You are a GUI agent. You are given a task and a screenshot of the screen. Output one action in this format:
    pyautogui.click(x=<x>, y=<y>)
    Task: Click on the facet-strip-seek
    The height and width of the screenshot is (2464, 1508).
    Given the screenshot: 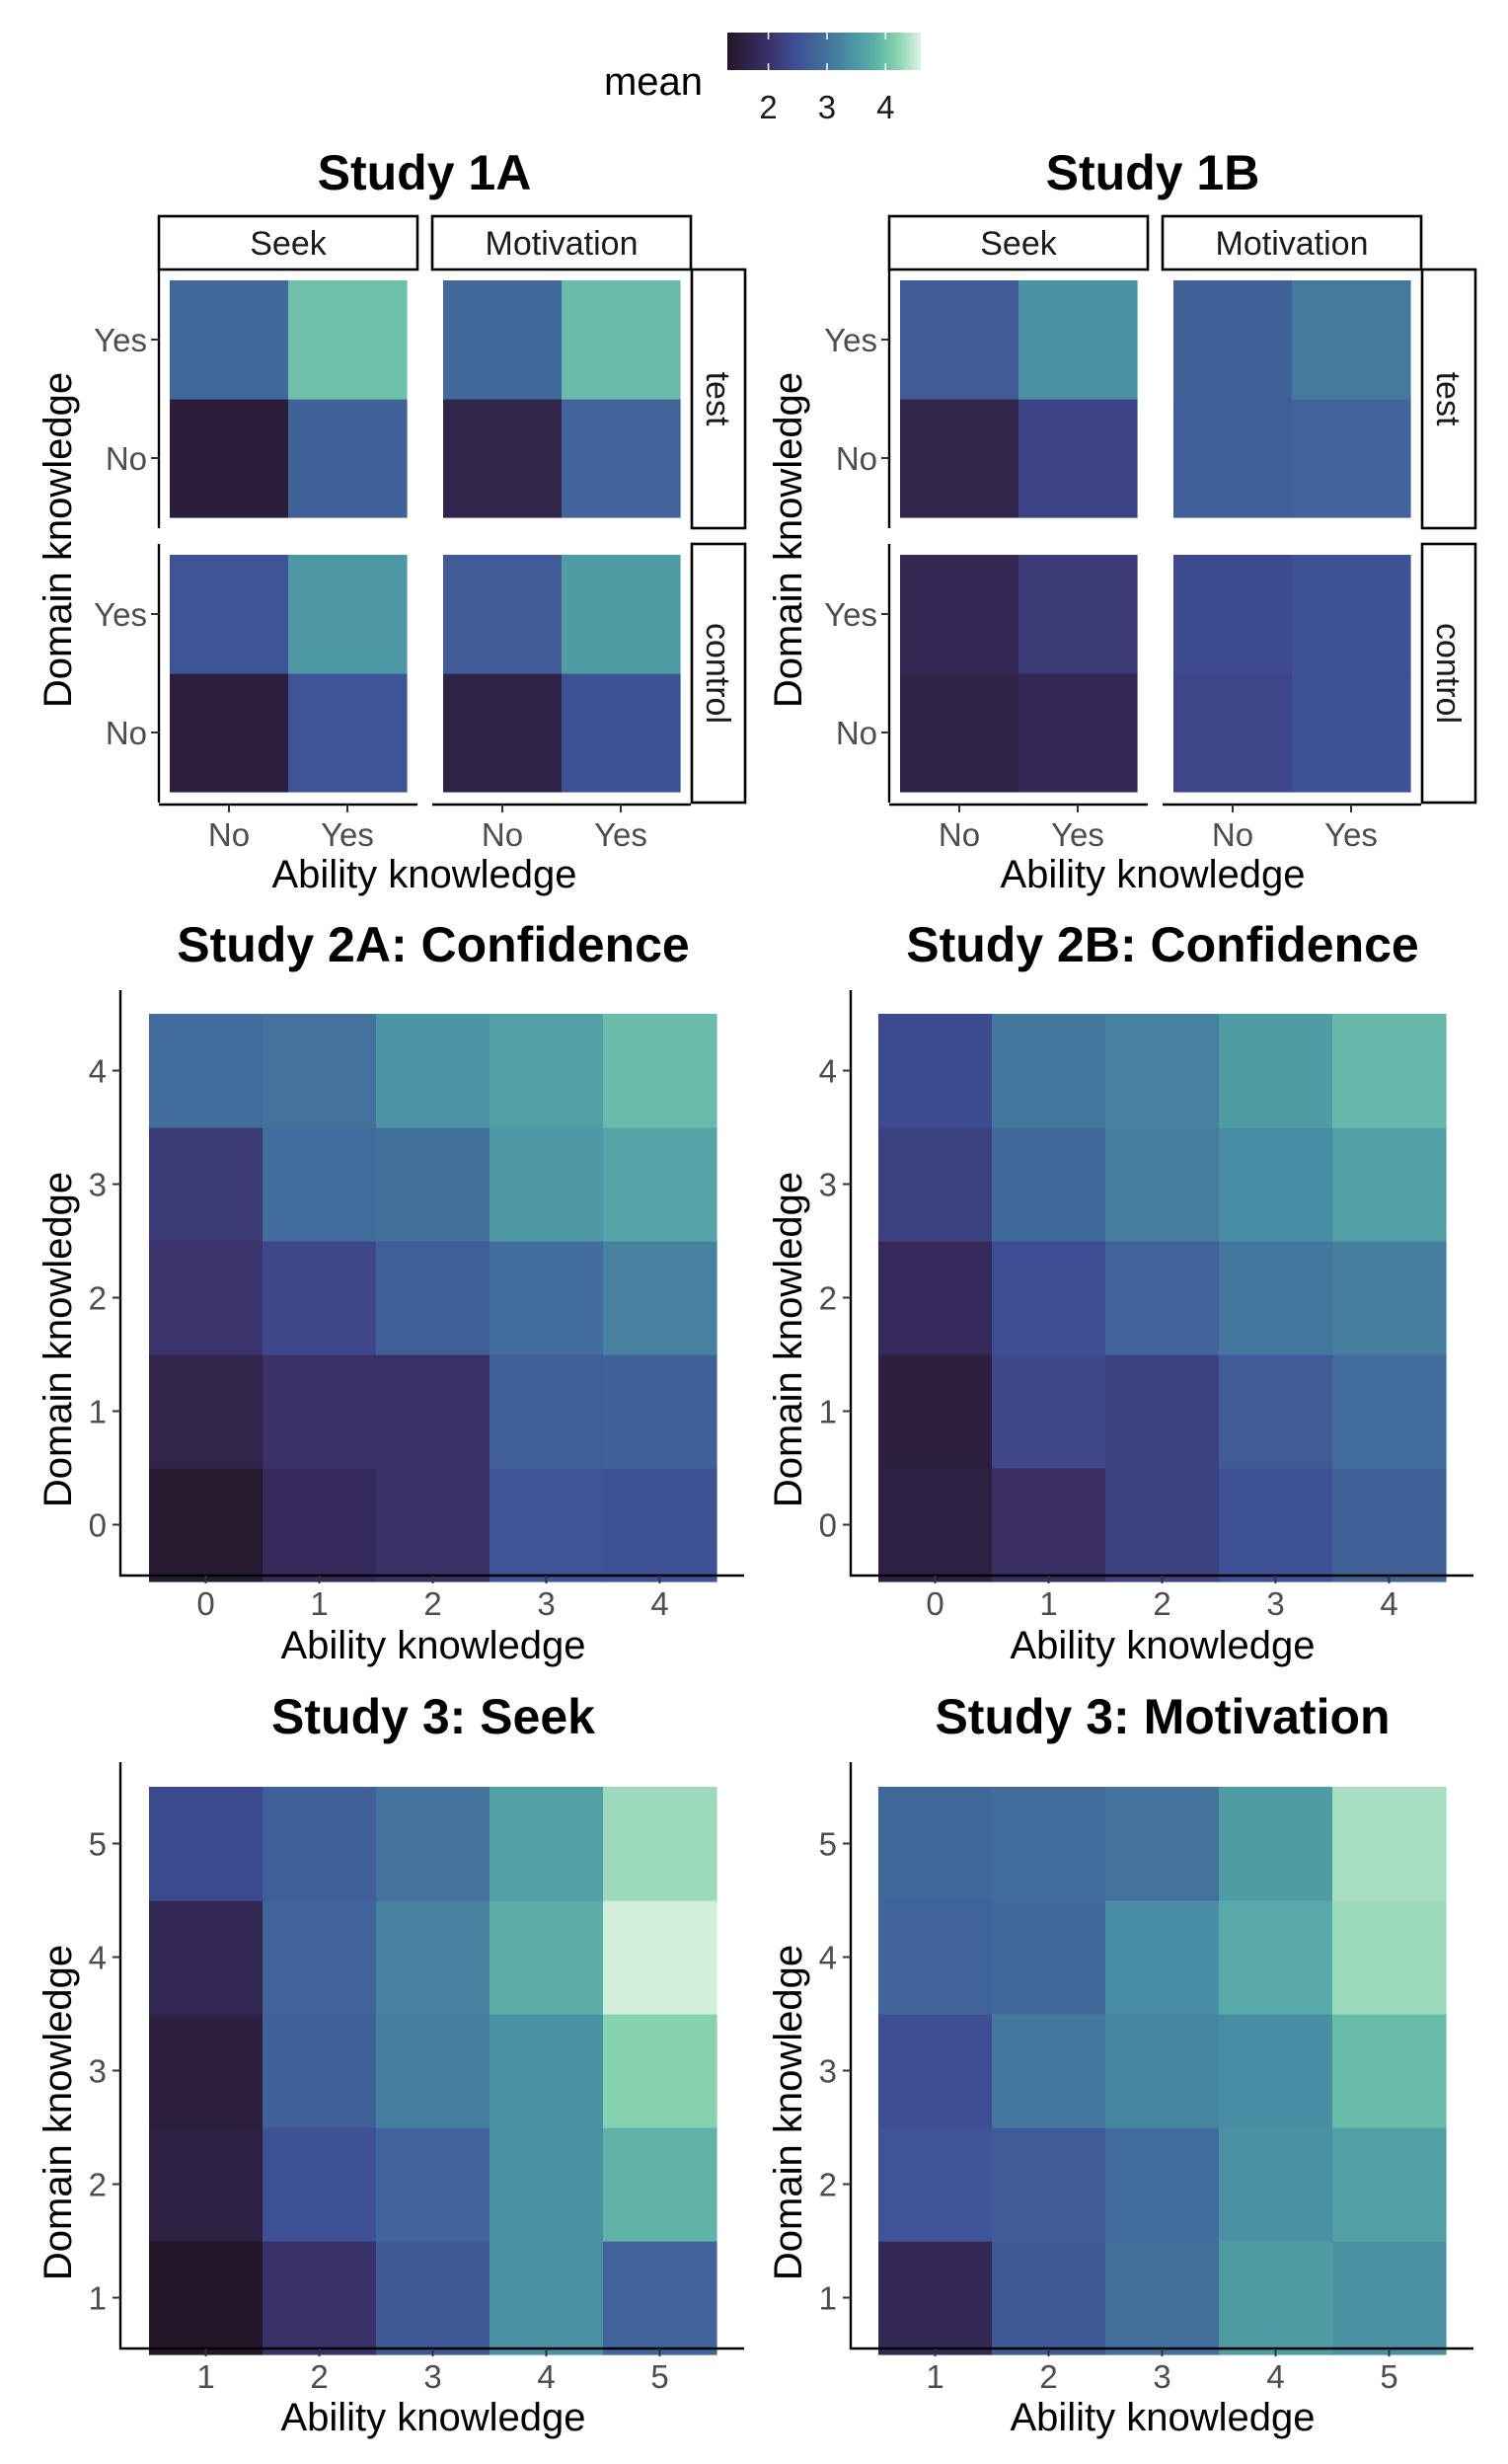 What is the action you would take?
    pyautogui.click(x=288, y=242)
    